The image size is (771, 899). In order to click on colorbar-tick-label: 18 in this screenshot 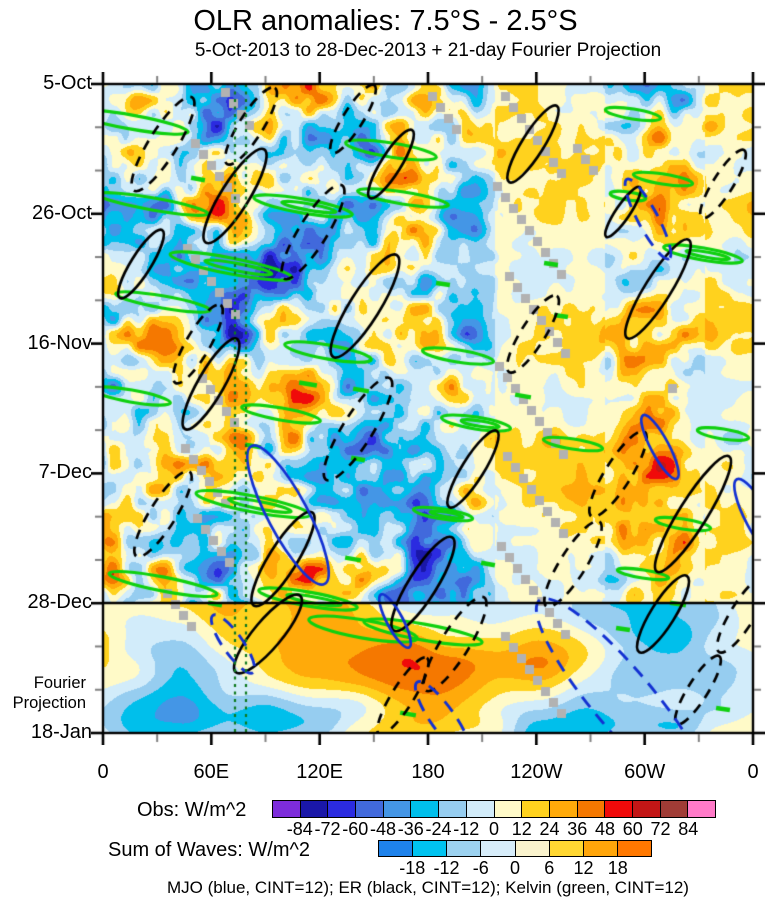, I will do `click(617, 868)`.